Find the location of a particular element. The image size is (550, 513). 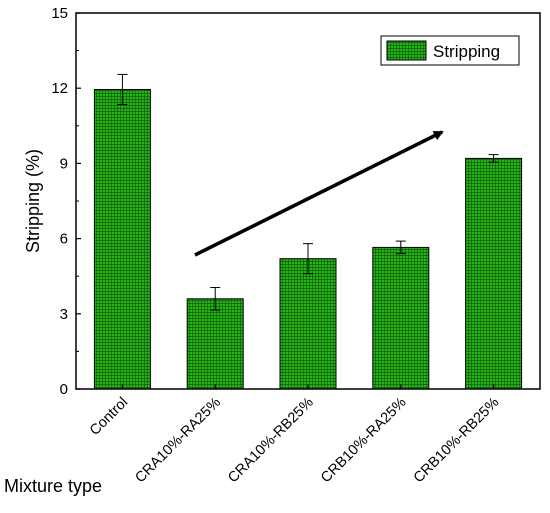

y-tick-label: 0 is located at coordinates (64, 389).